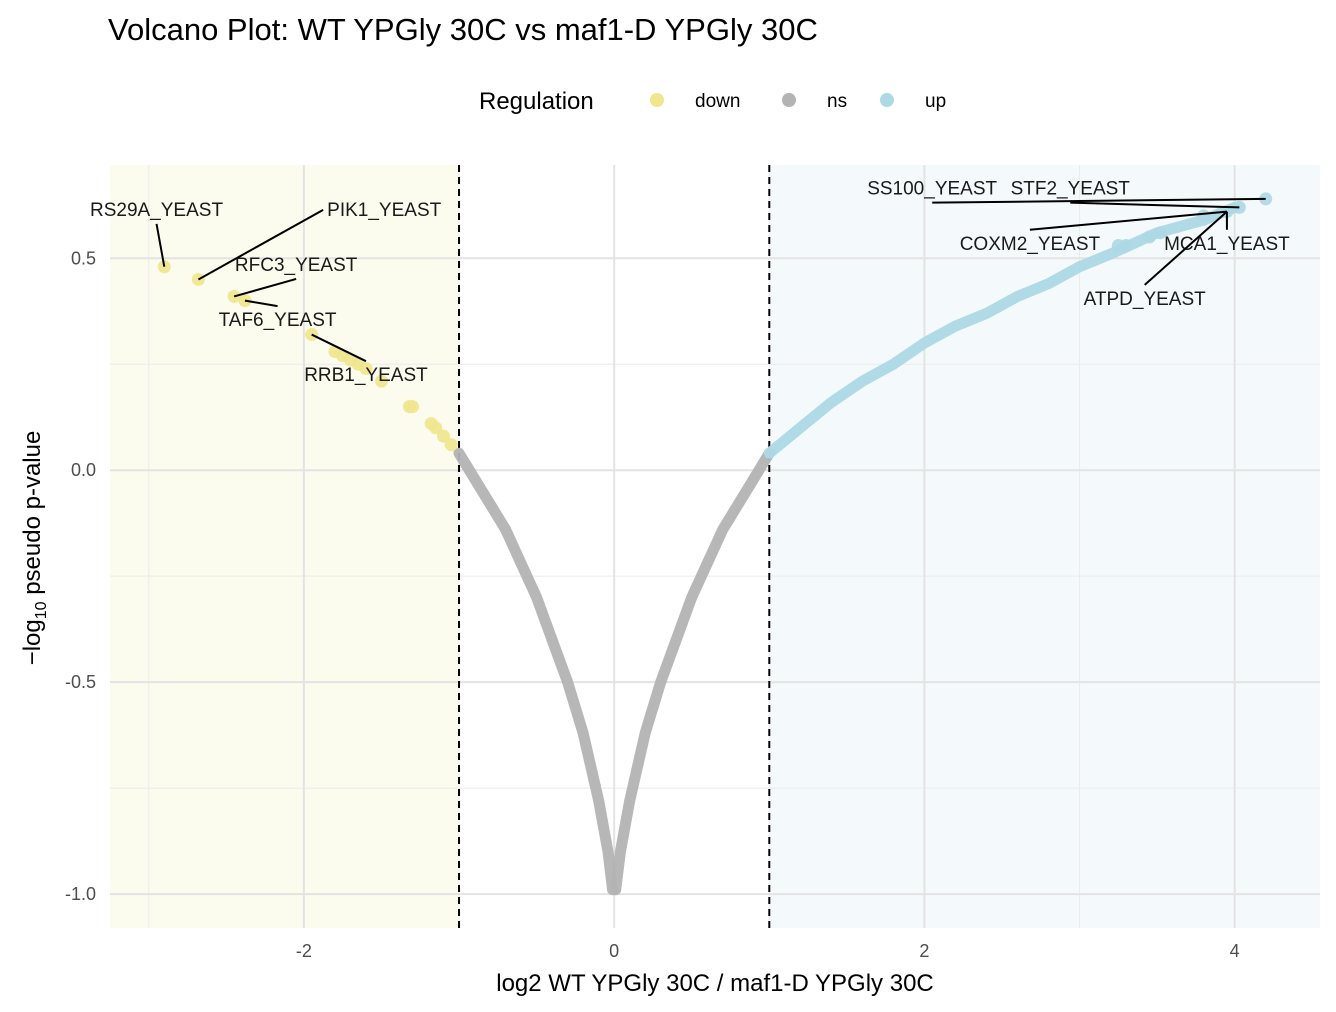  I want to click on legend-label-up: up, so click(935, 101).